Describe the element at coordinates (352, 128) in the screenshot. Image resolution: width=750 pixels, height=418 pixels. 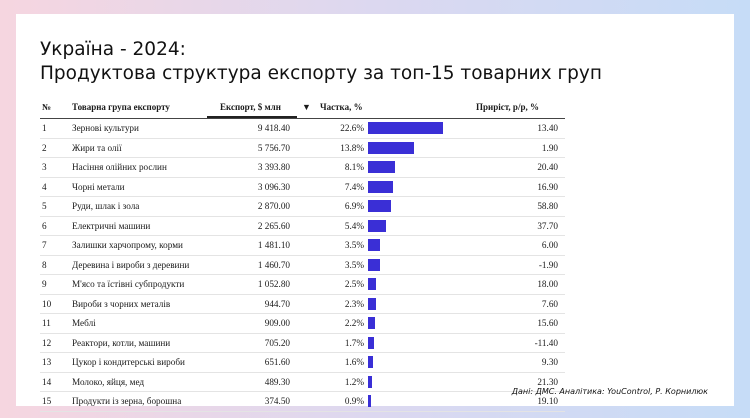
I see `row-share: 22.6%` at that location.